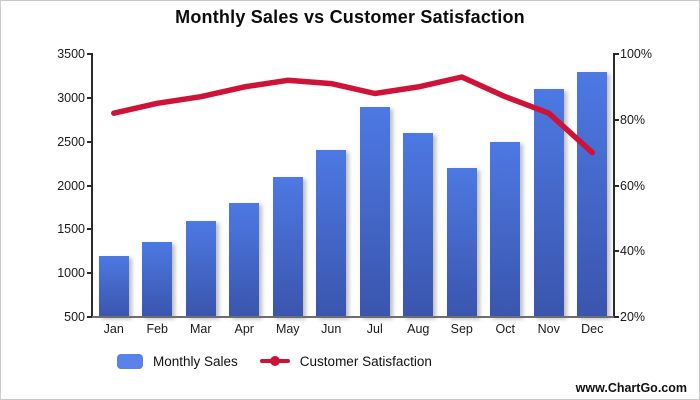 This screenshot has width=700, height=400. I want to click on legend-line-marker, so click(274, 361).